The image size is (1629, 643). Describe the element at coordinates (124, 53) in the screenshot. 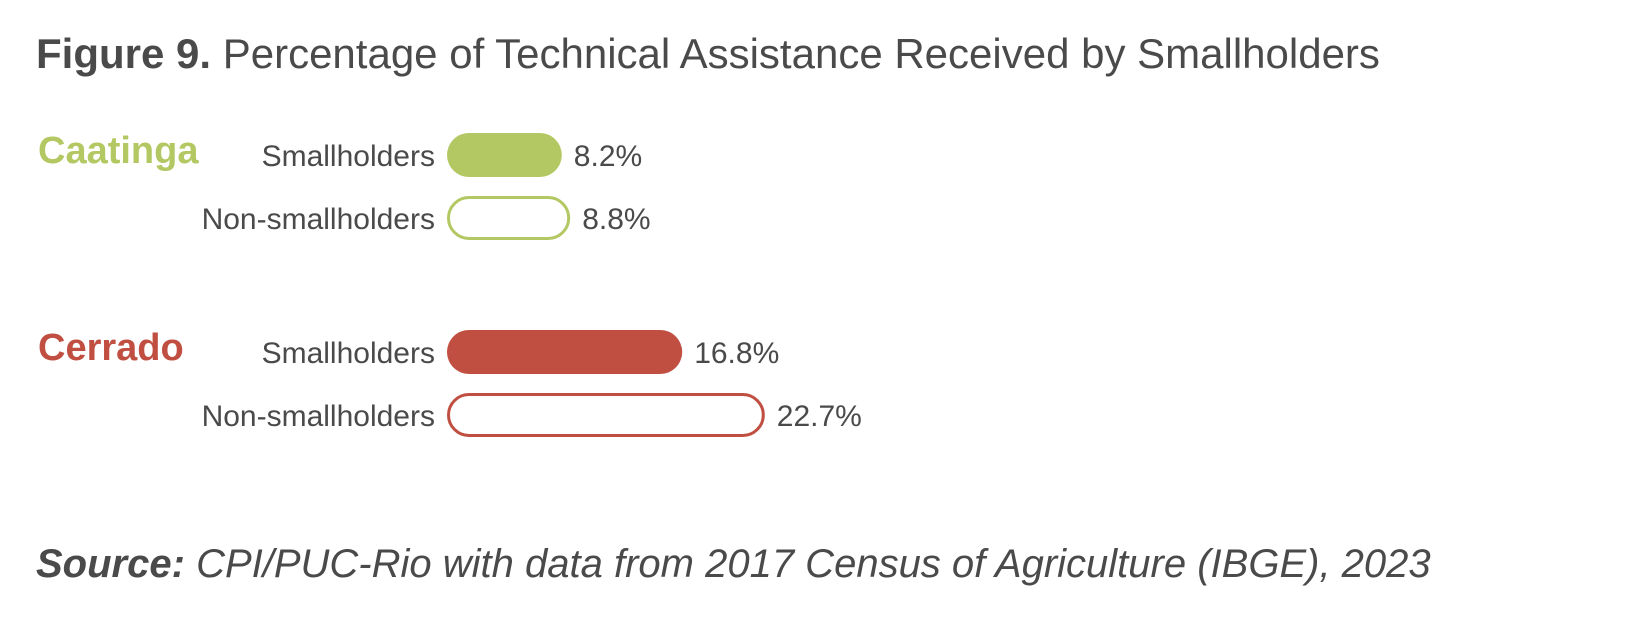

I see `figure-label: Figure 9.` at that location.